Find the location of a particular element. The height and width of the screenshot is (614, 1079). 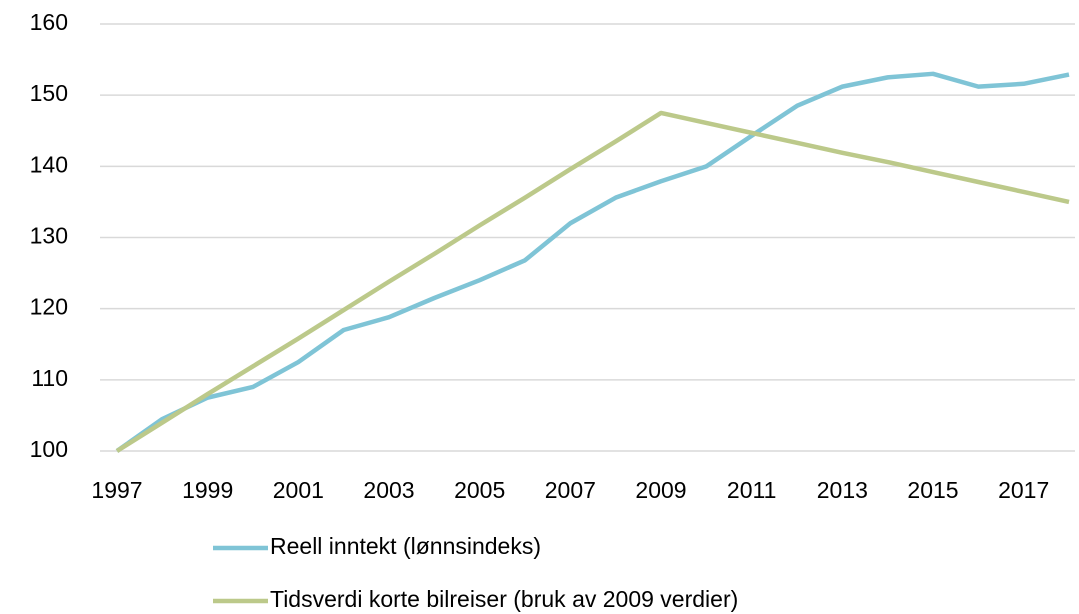

x-tick-label: 1997 is located at coordinates (116, 490).